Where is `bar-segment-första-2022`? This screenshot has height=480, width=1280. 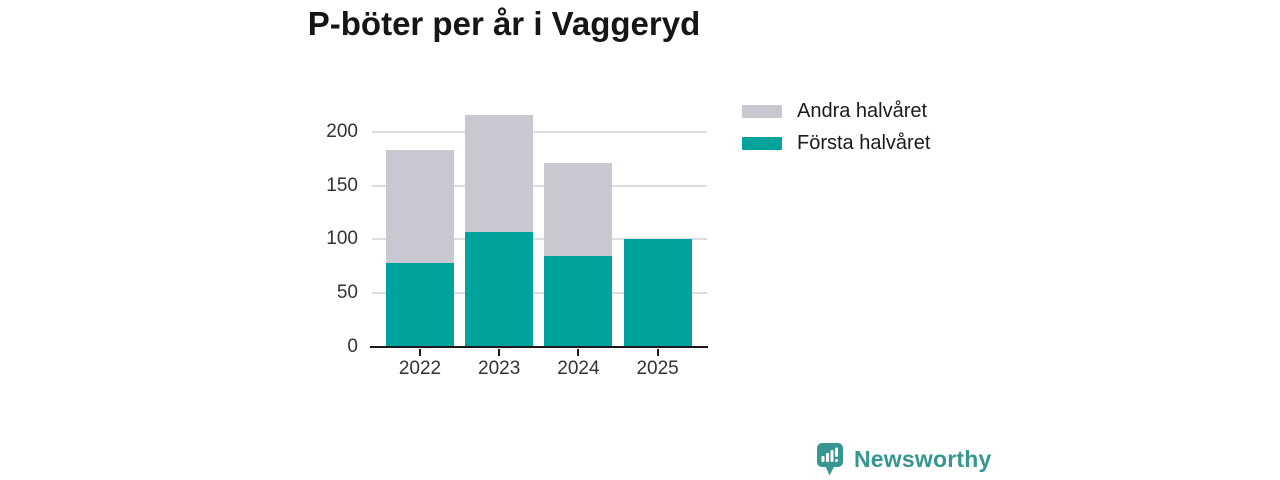 bar-segment-första-2022 is located at coordinates (420, 304).